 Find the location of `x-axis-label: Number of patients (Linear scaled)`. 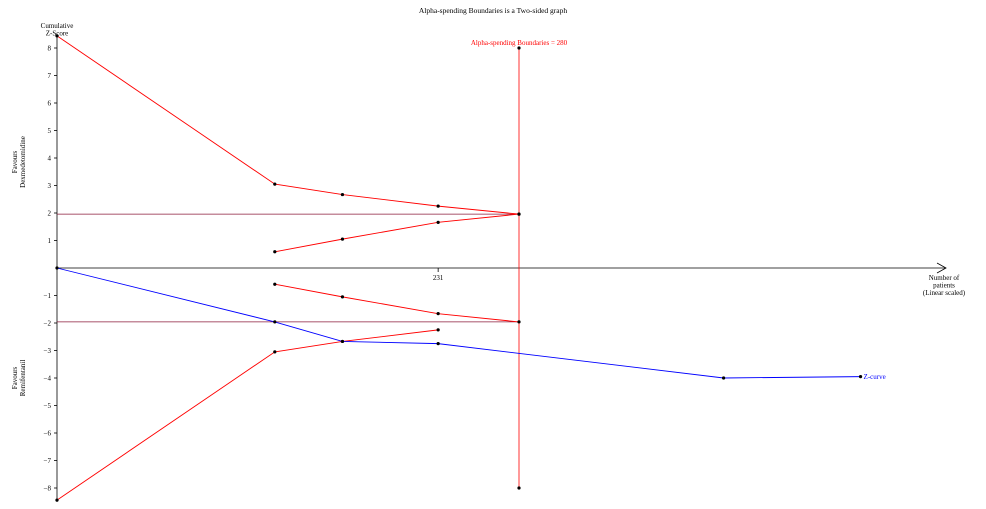

x-axis-label: Number of patients (Linear scaled) is located at coordinates (944, 285).